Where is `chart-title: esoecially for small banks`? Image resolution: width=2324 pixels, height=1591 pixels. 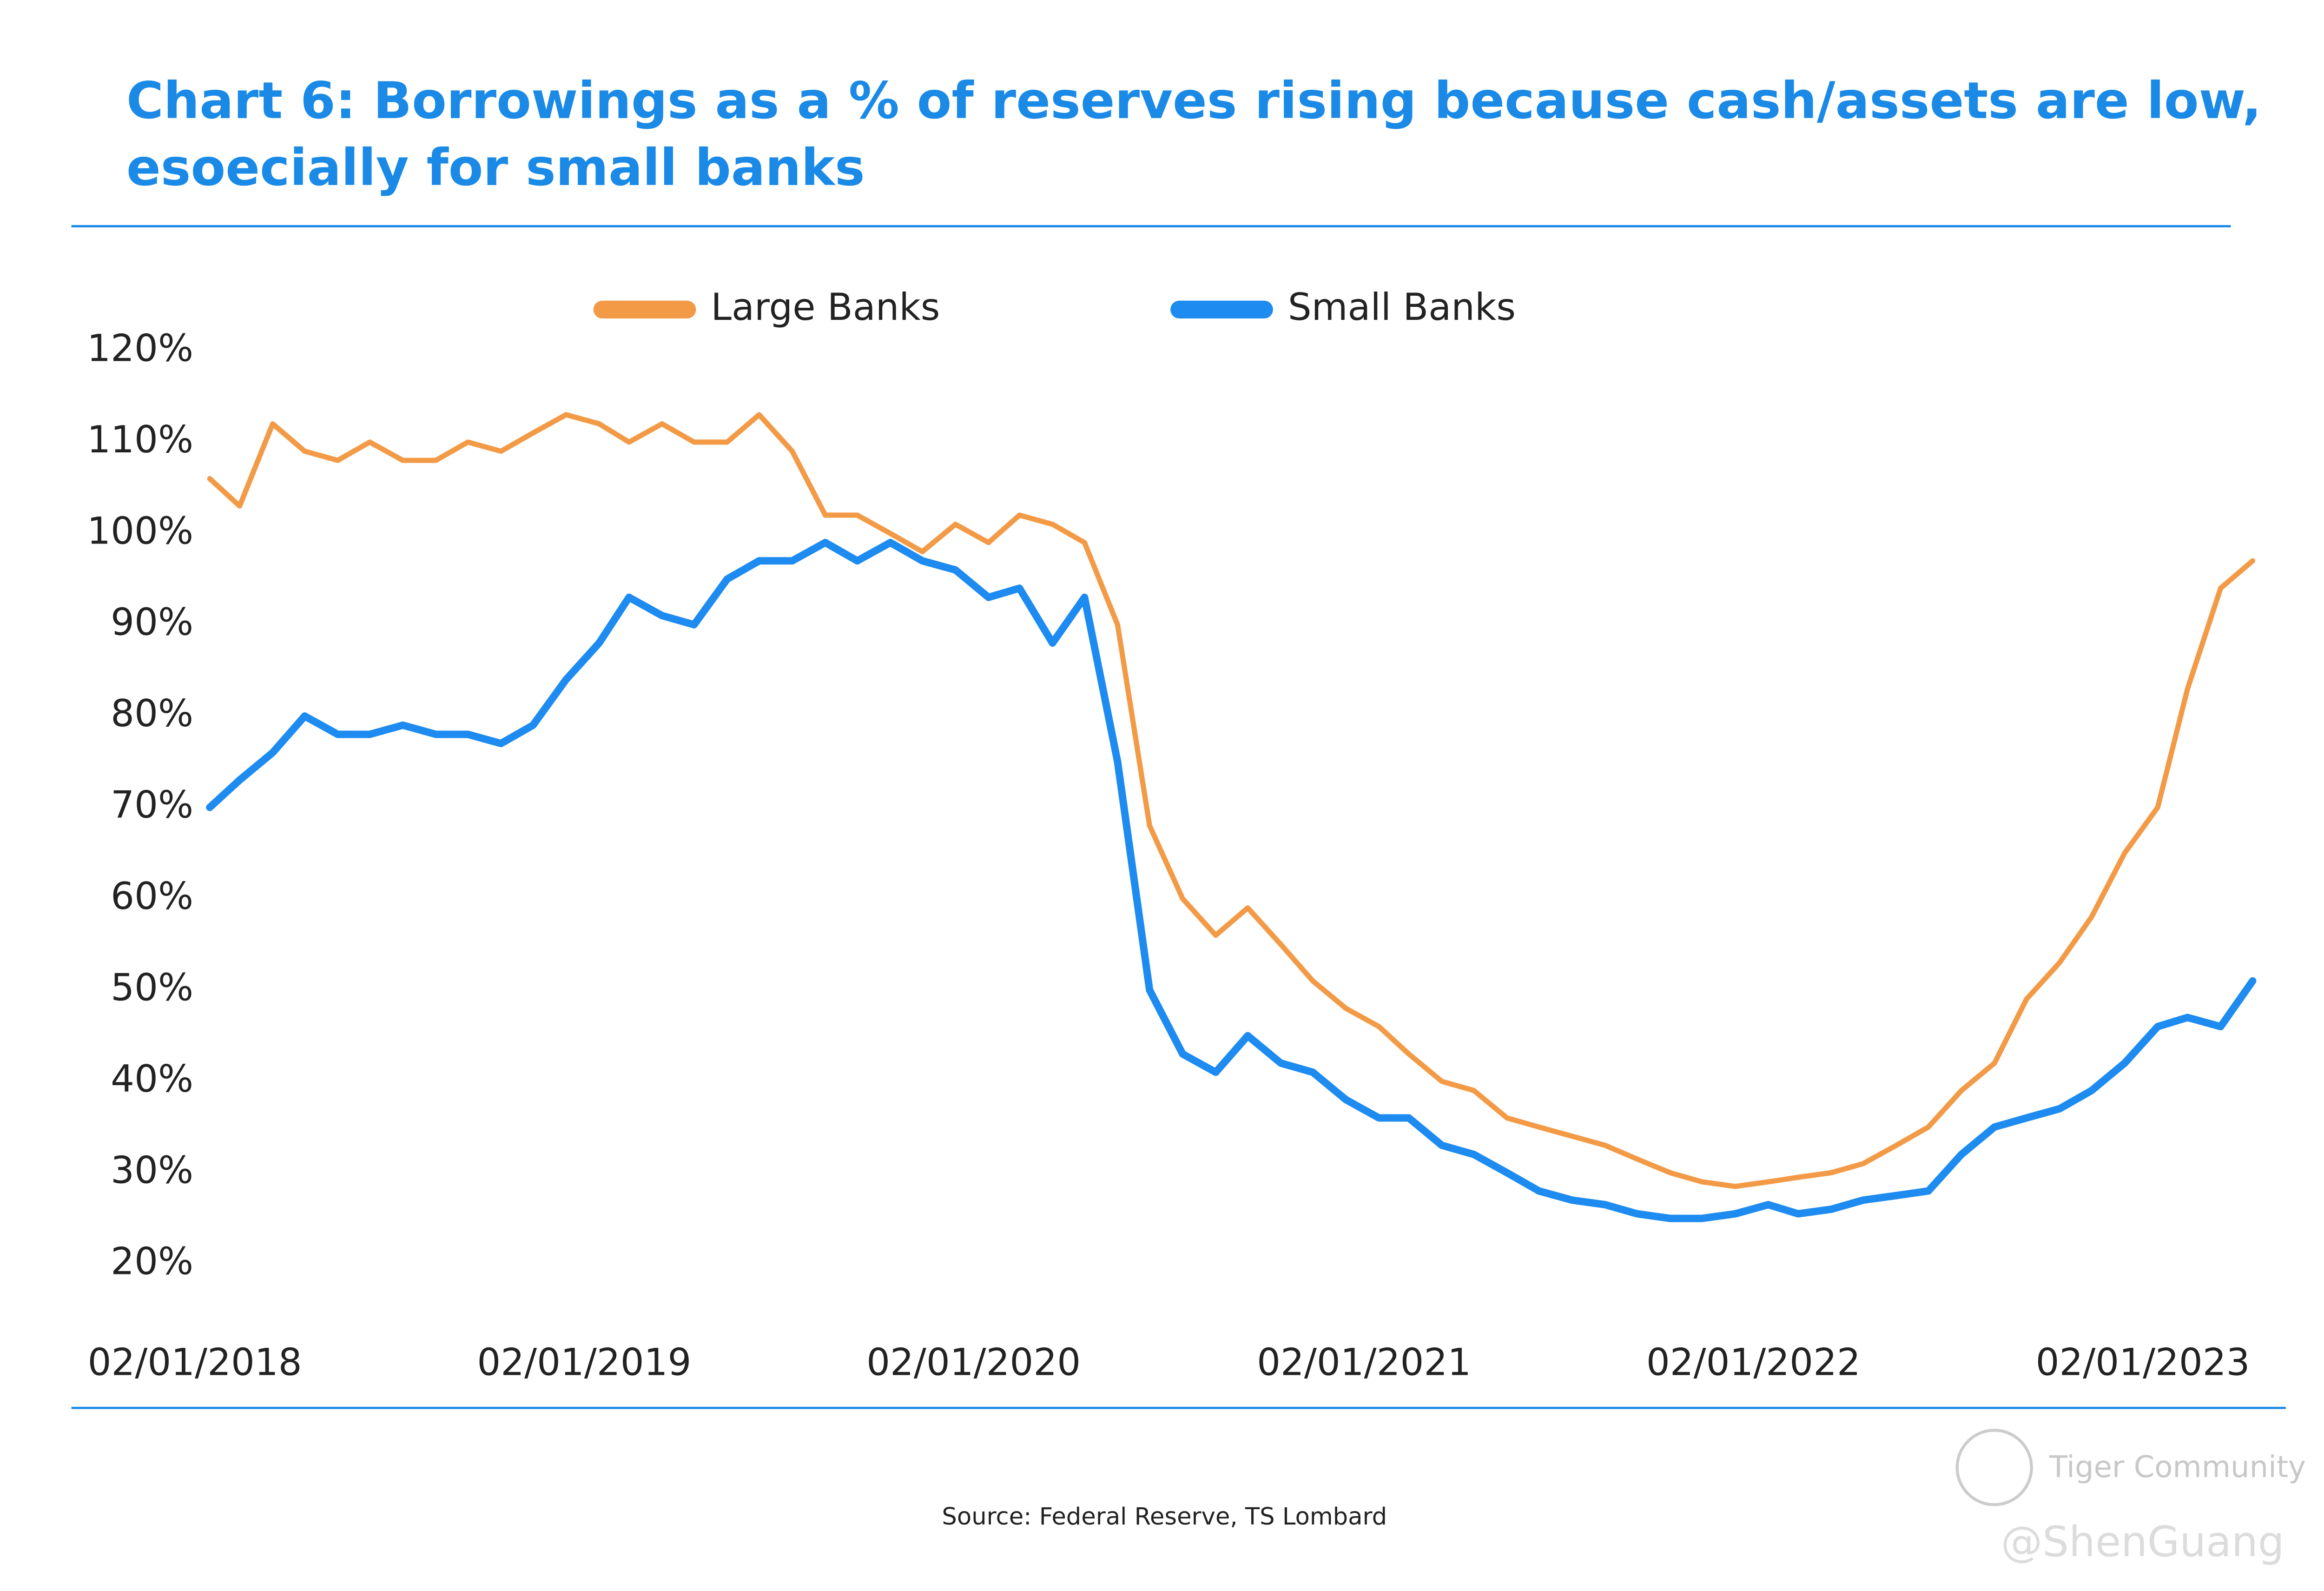
chart-title: esoecially for small banks is located at coordinates (495, 167).